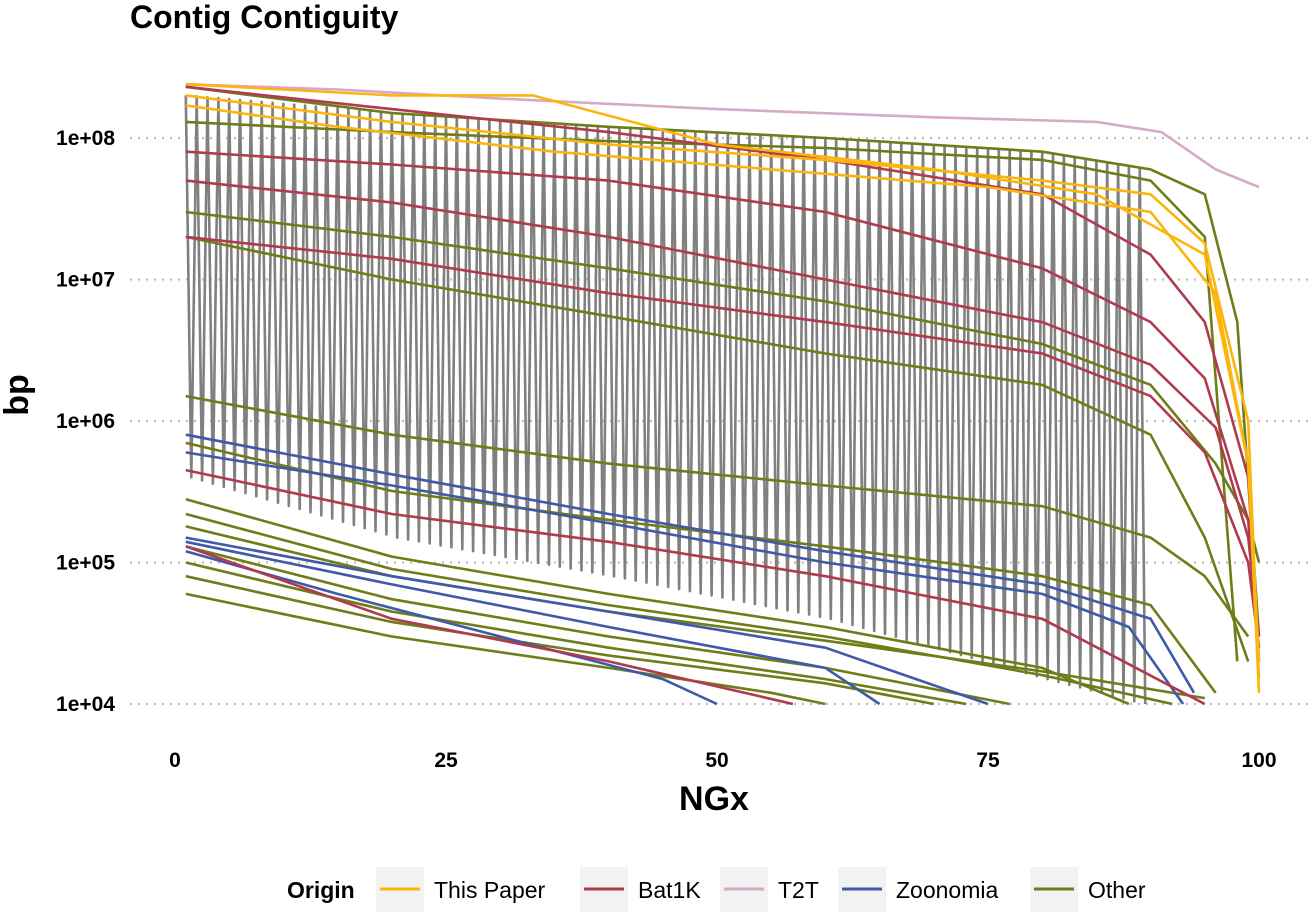 The height and width of the screenshot is (912, 1312). Describe the element at coordinates (988, 760) in the screenshot. I see `x-tick-label: 75` at that location.